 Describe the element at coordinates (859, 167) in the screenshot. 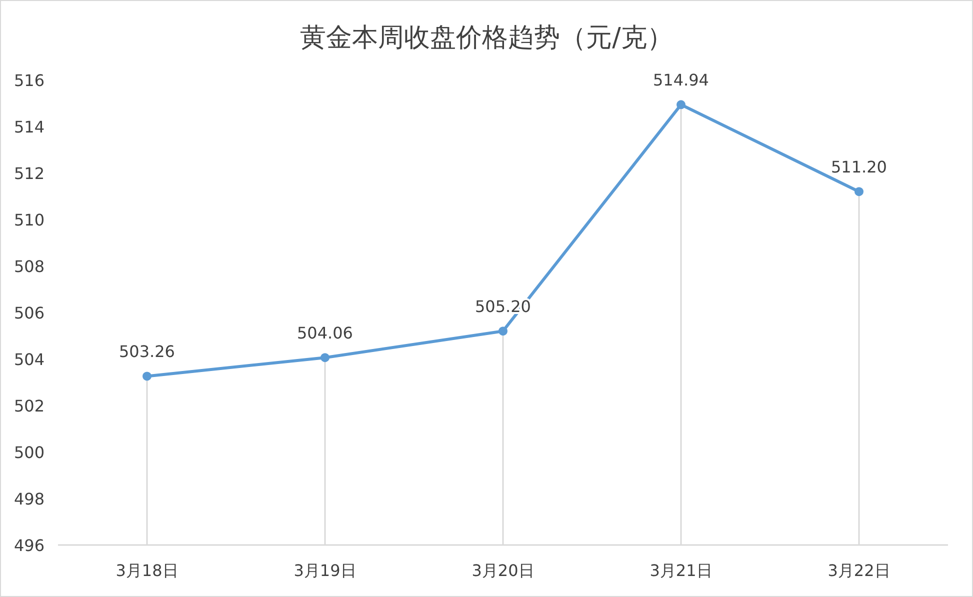

I see `data-label: 511.20` at that location.